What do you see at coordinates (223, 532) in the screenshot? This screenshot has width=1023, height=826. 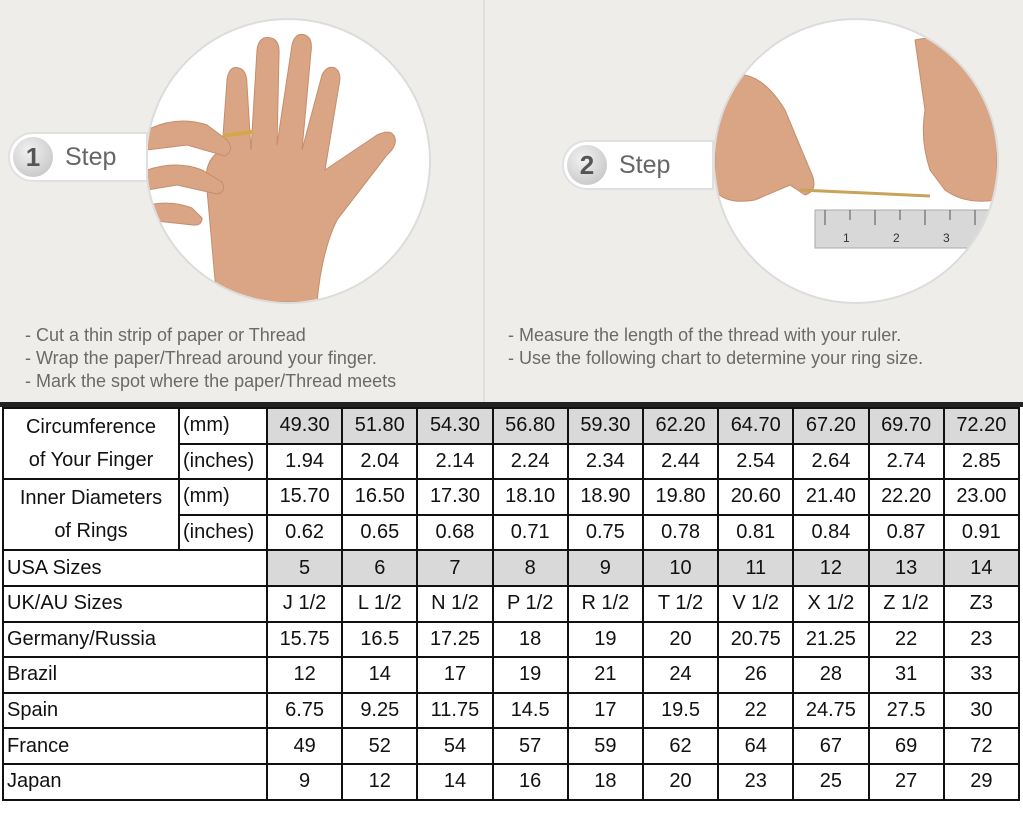 I see `unit-inches: (inches)` at bounding box center [223, 532].